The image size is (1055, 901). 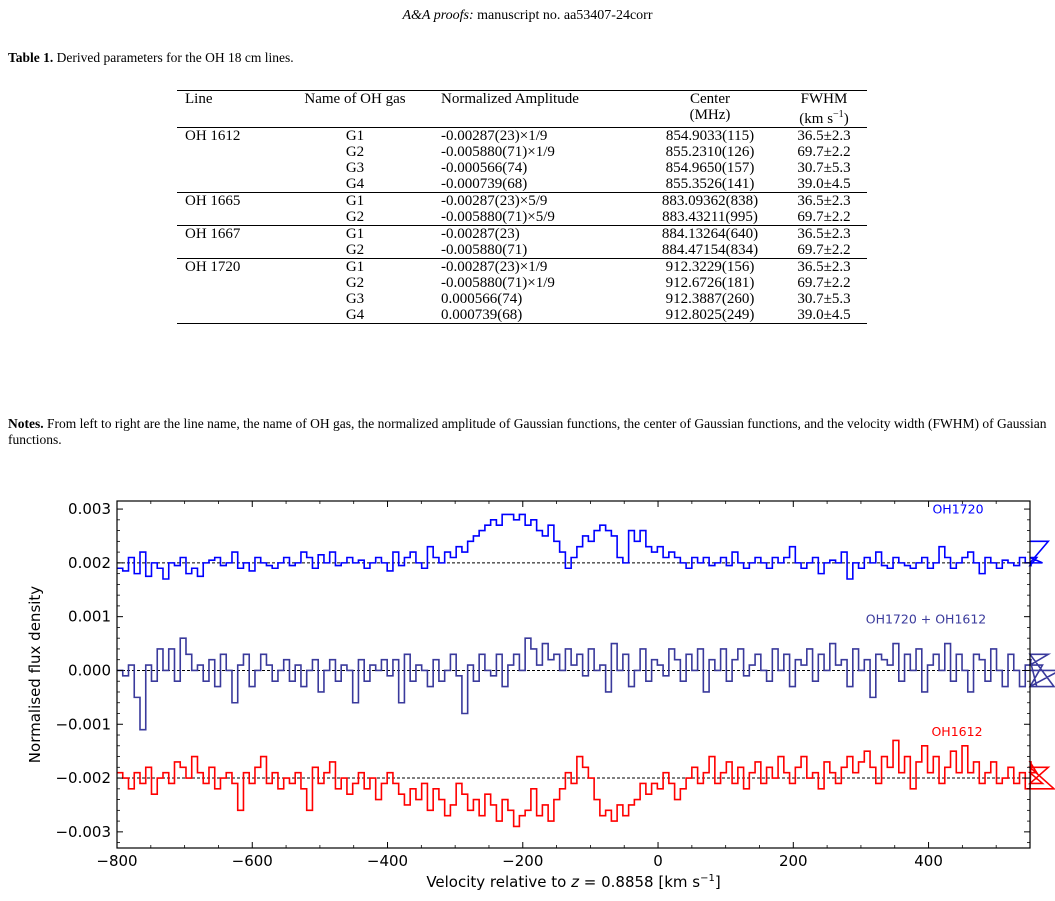 I want to click on x-tick-label: −400, so click(x=387, y=861).